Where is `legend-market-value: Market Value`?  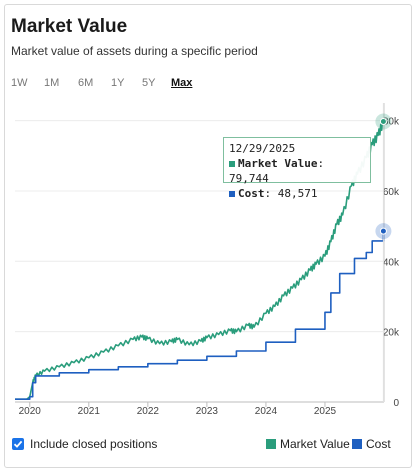
legend-market-value: Market Value is located at coordinates (315, 444).